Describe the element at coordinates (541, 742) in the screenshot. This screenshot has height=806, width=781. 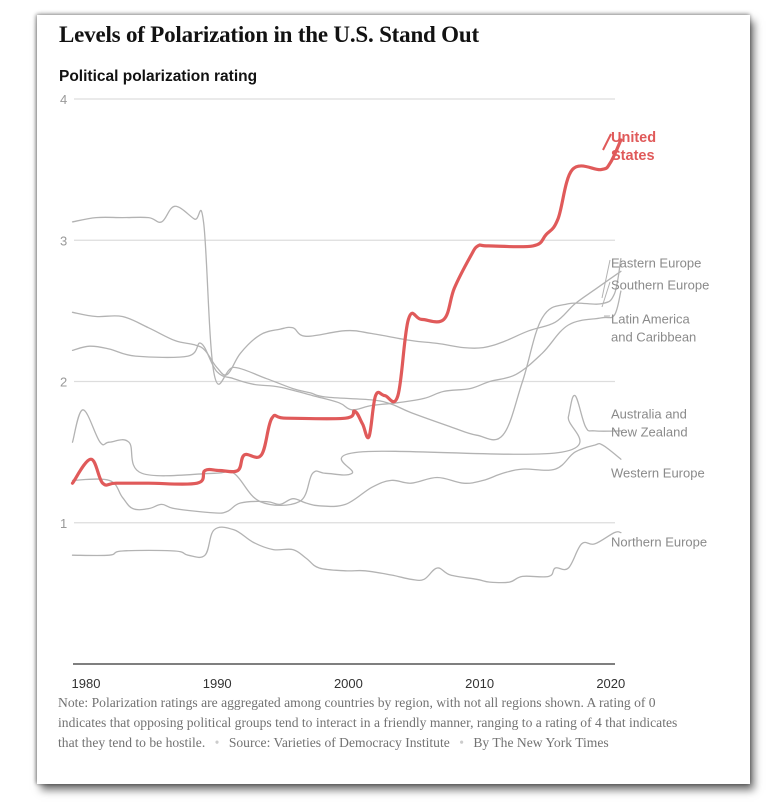
I see `credit-text: By The New York Times` at that location.